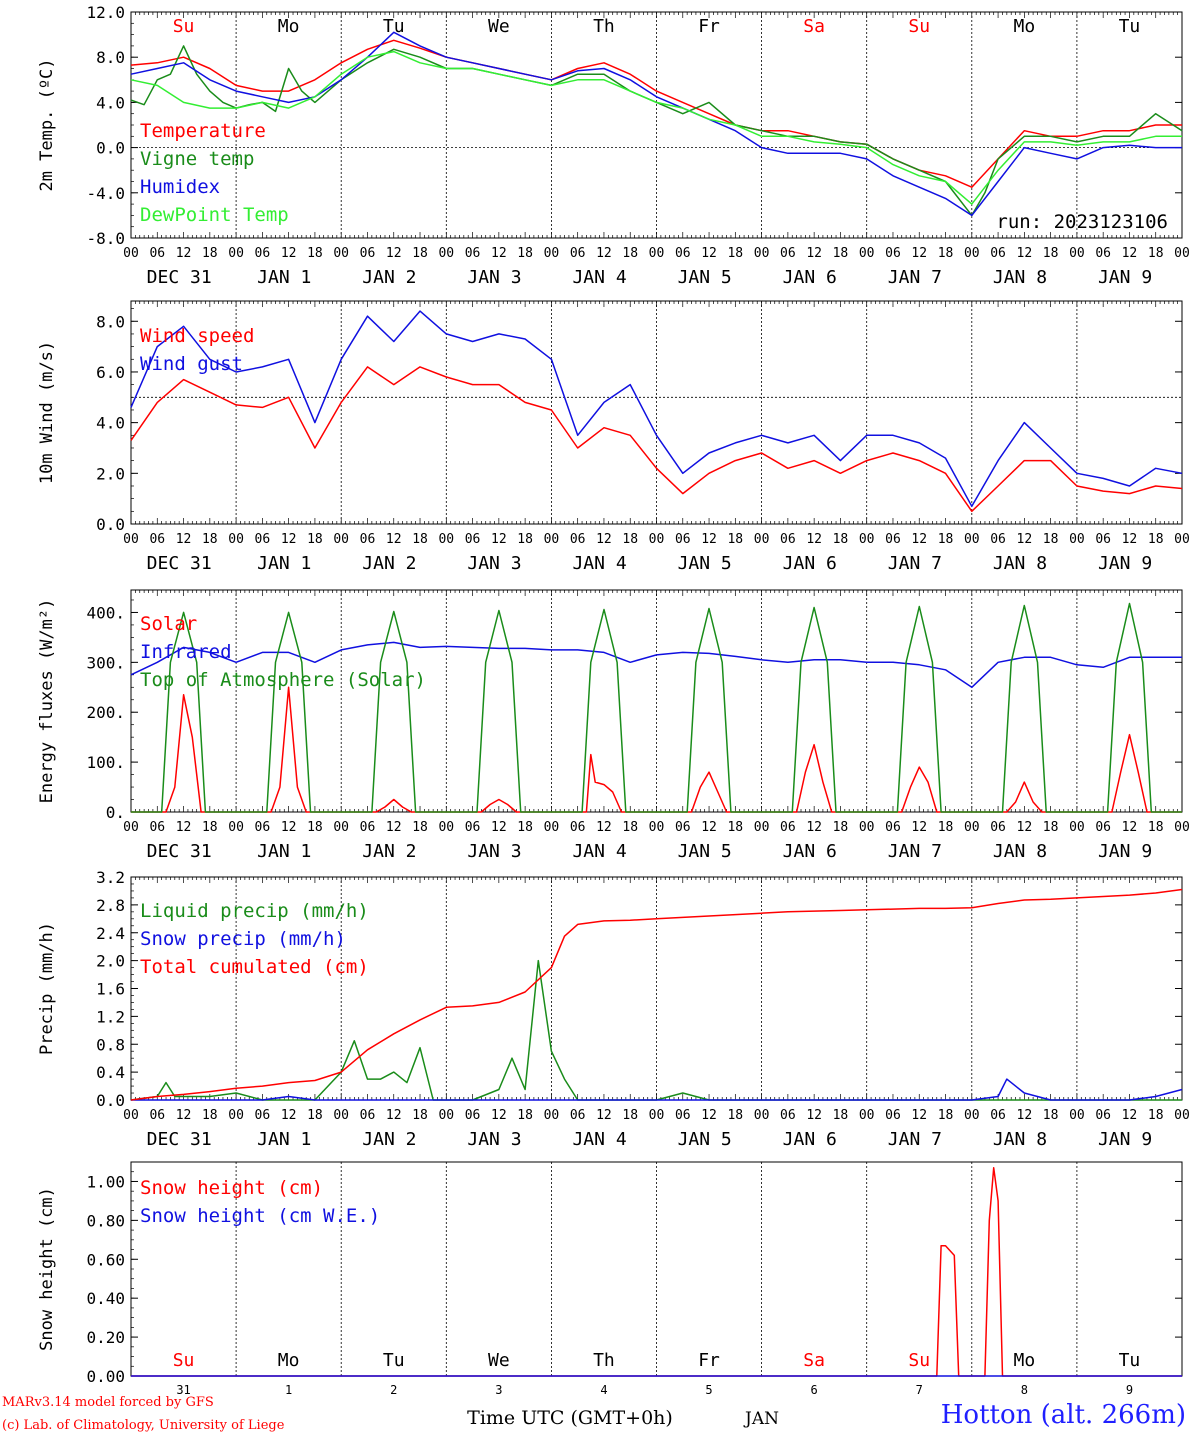 The image size is (1194, 1440). Describe the element at coordinates (115, 812) in the screenshot. I see `y-tick-label: 0.` at that location.